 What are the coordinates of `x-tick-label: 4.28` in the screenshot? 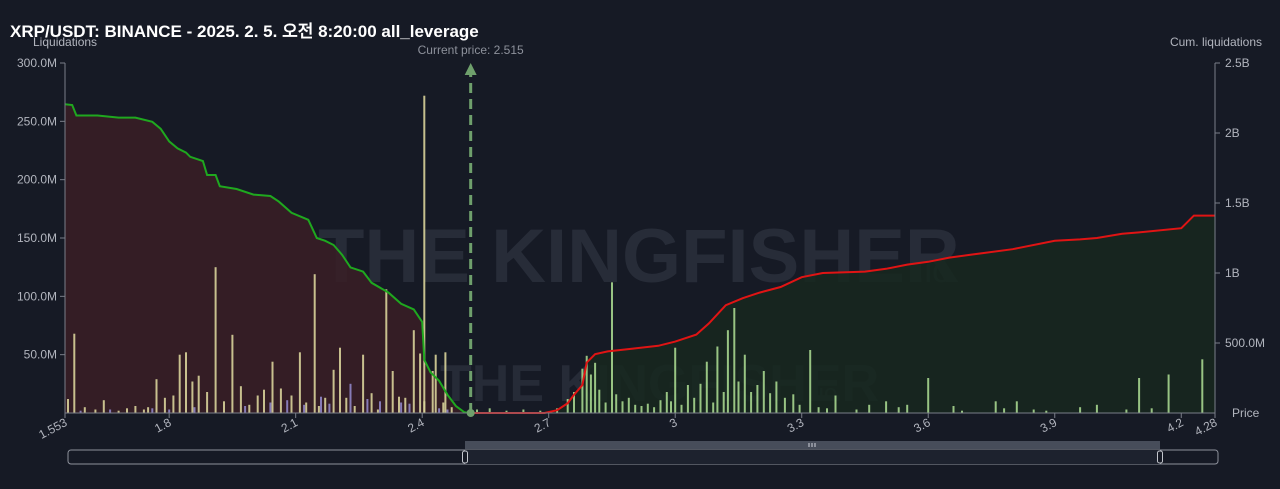 It's located at (1205, 426).